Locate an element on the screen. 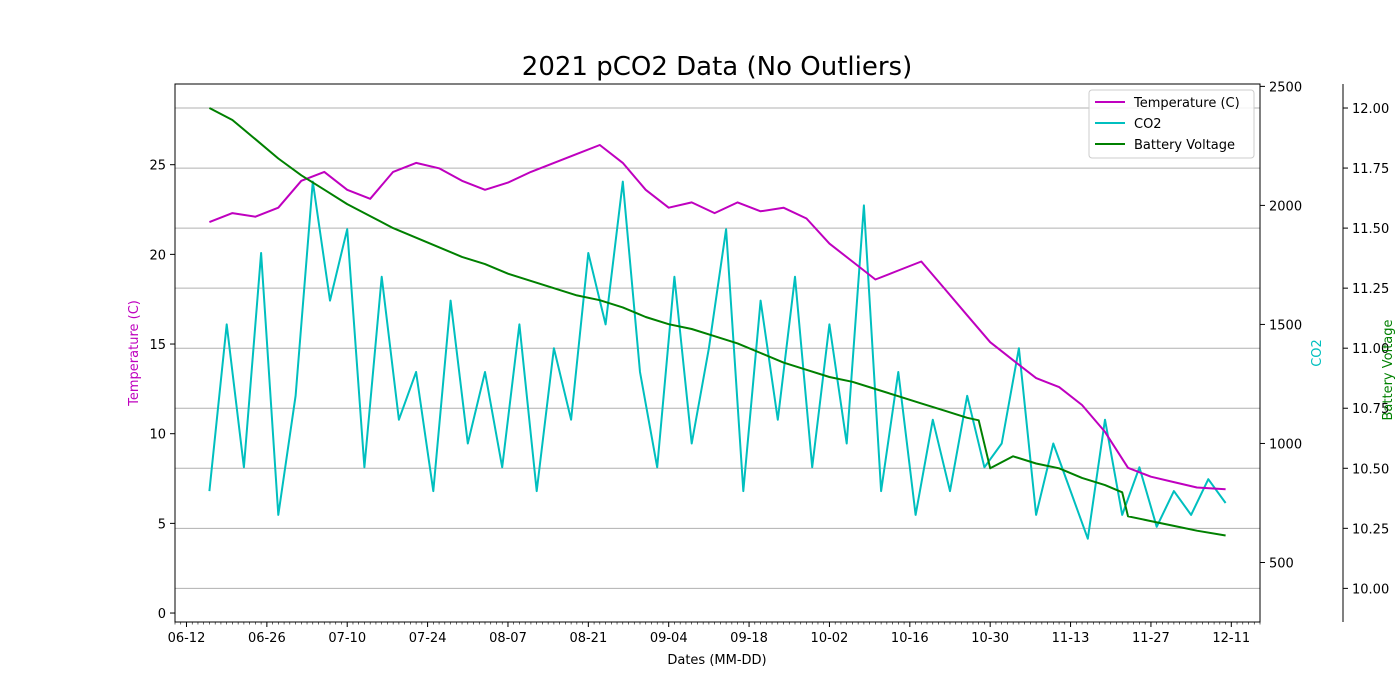  x-tick-label: 06-12 is located at coordinates (187, 638).